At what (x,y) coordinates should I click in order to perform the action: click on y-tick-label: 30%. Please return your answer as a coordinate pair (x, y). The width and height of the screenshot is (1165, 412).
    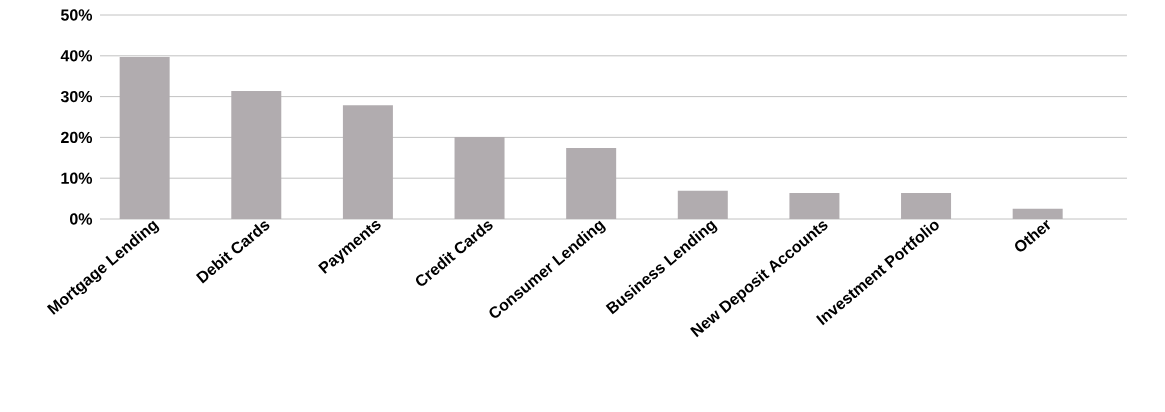
    Looking at the image, I should click on (76, 96).